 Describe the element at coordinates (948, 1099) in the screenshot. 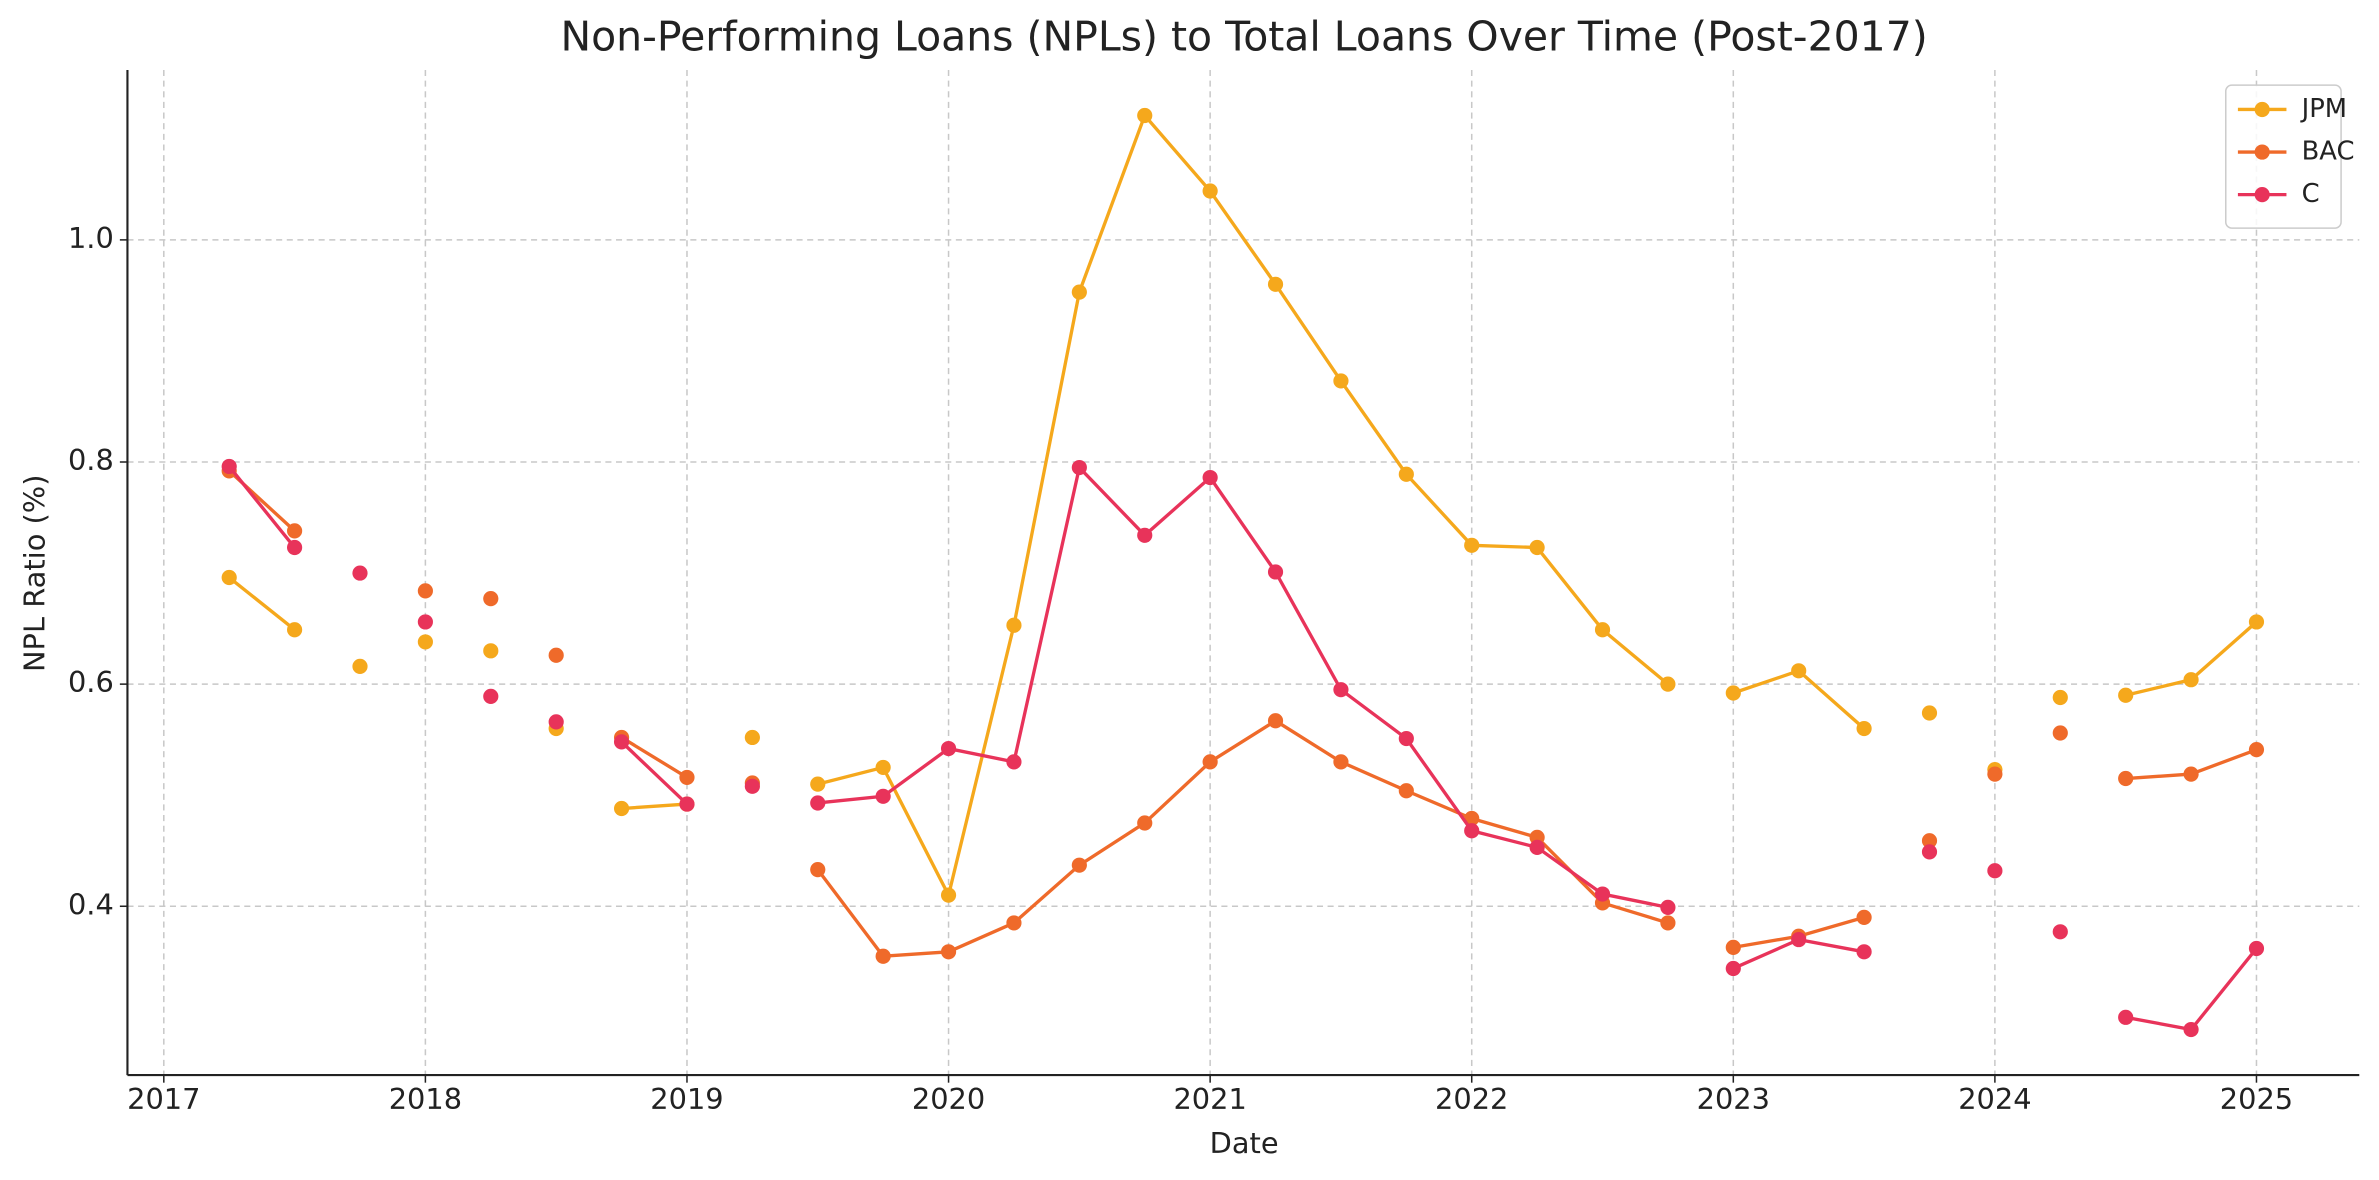

I see `x-tick-label: 2020` at that location.